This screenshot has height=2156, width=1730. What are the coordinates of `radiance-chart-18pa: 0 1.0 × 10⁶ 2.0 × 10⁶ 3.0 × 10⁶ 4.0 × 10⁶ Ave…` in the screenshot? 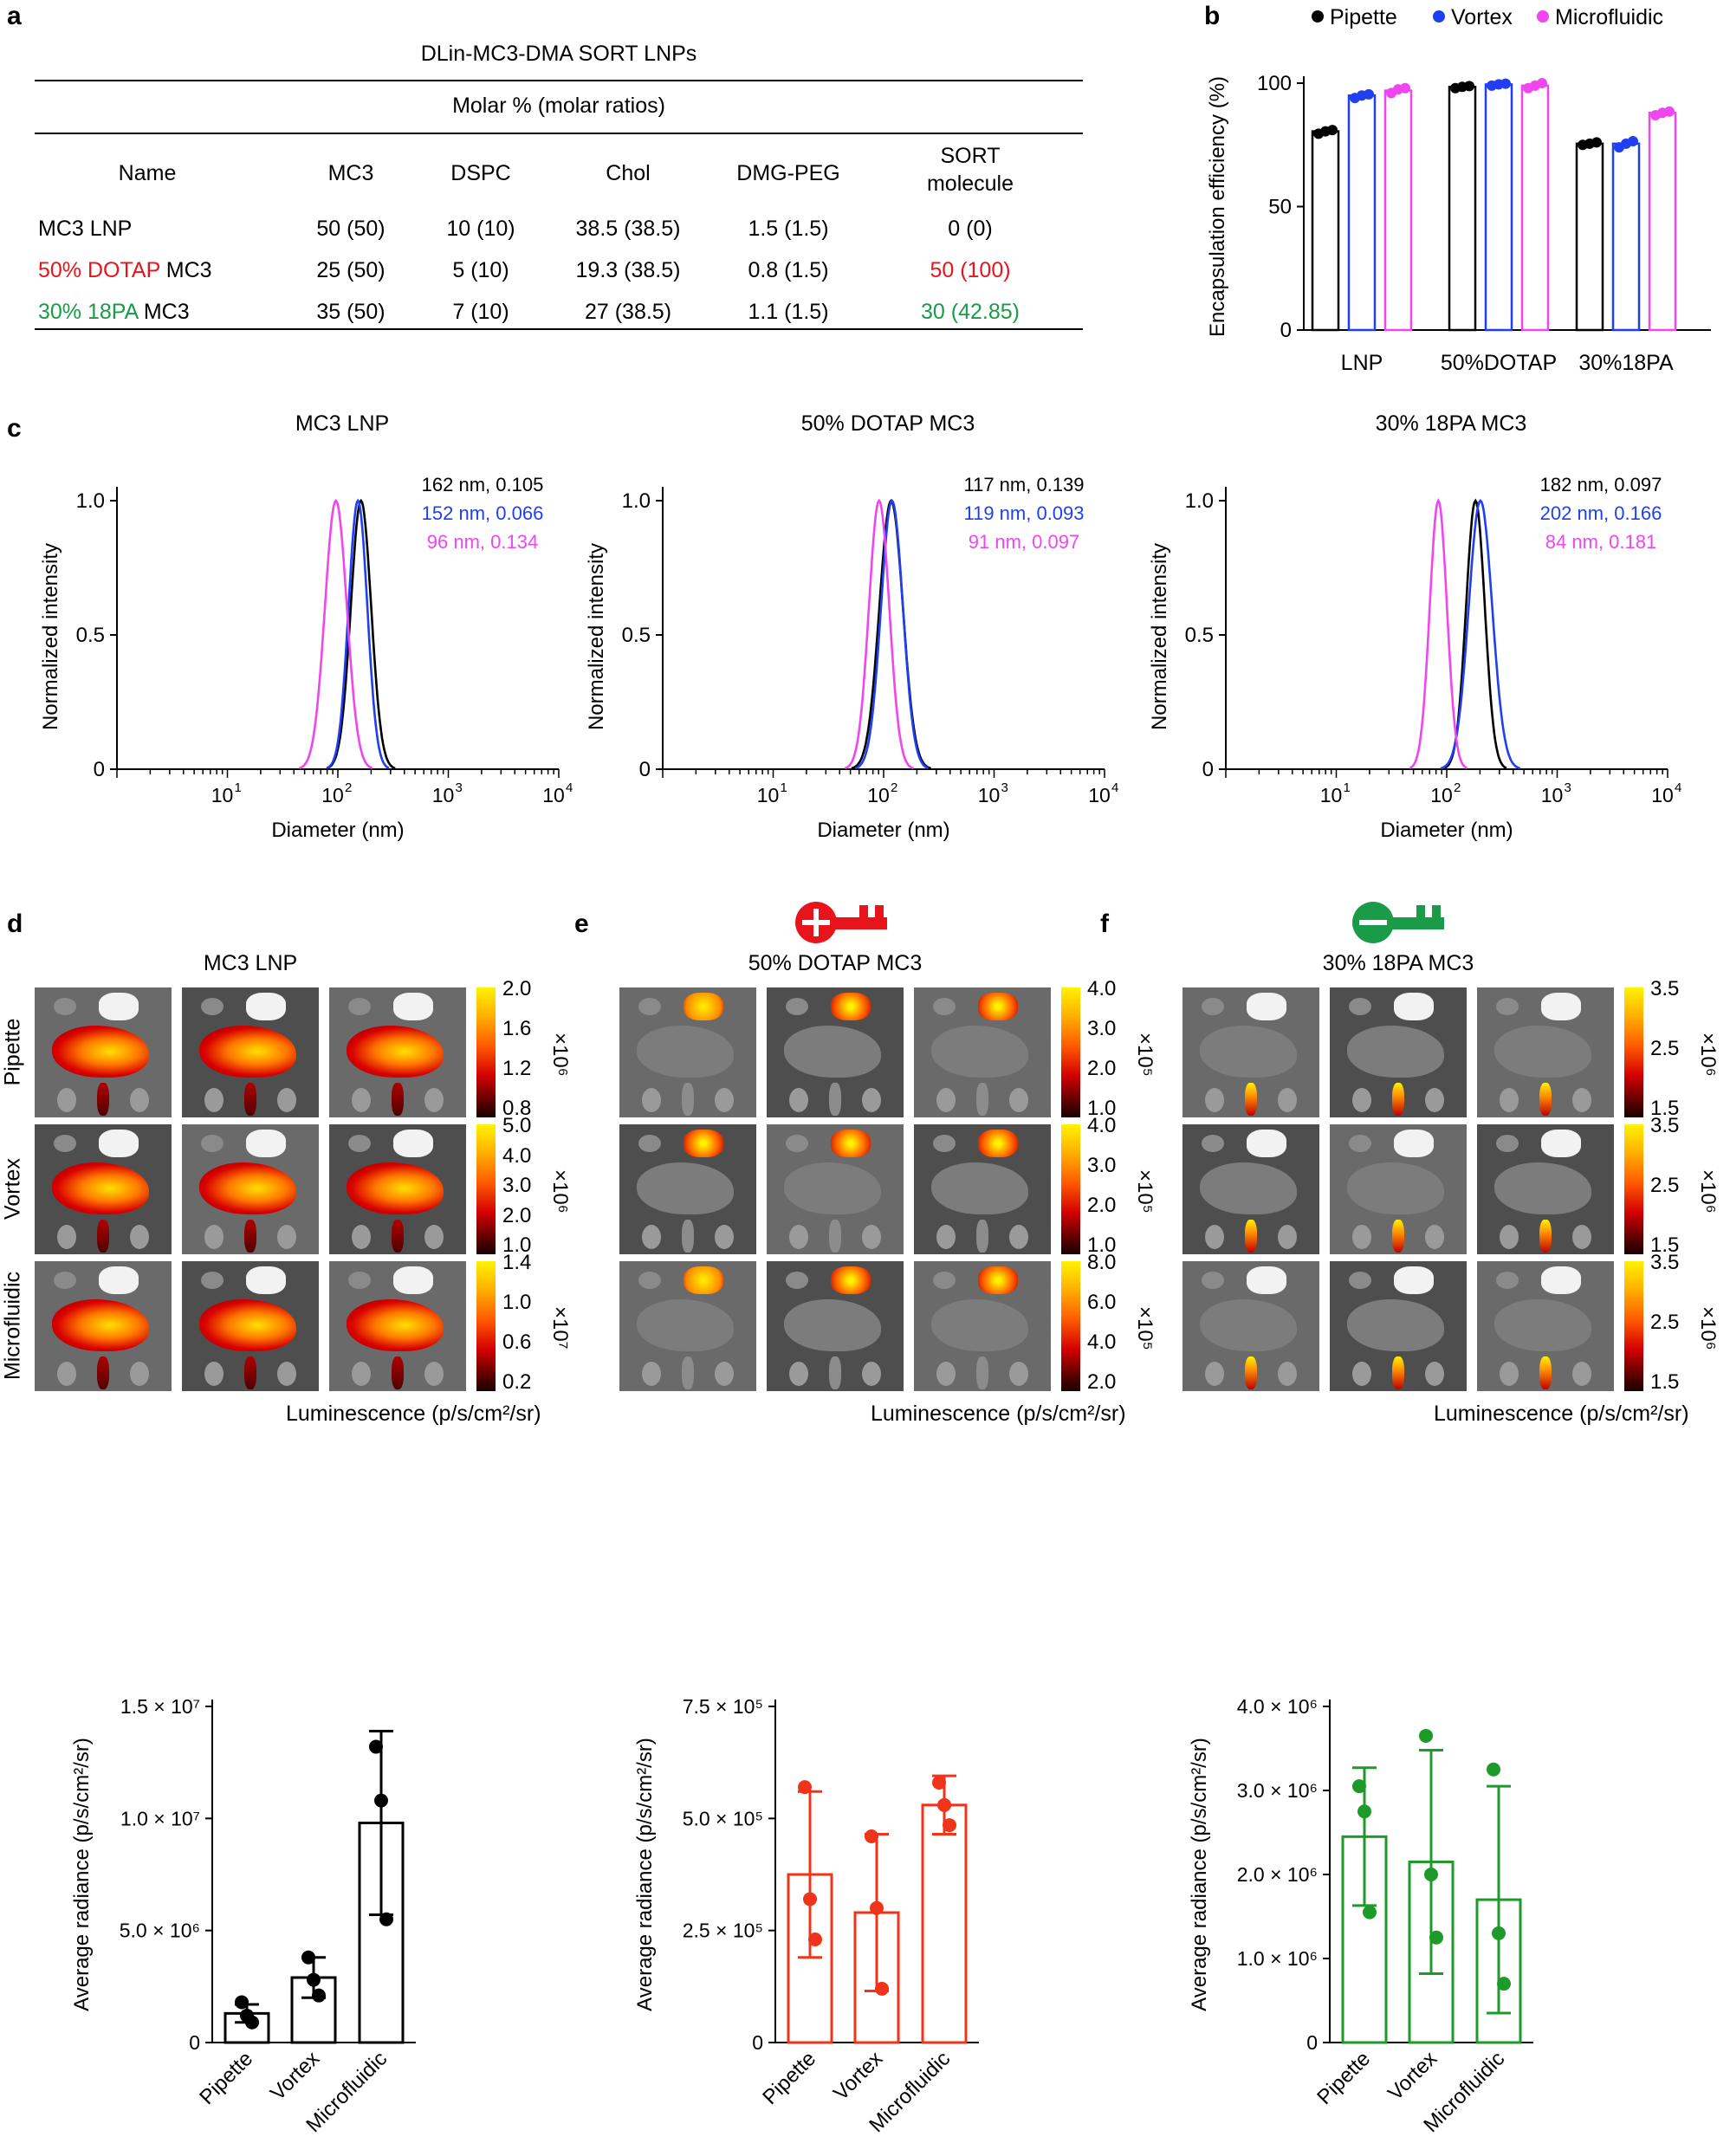 It's located at (1360, 1916).